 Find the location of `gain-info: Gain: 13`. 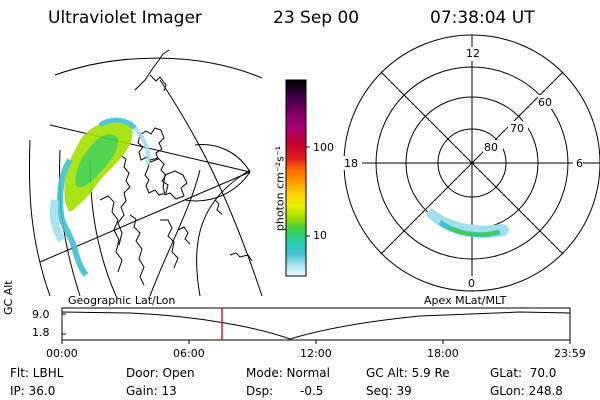

gain-info: Gain: 13 is located at coordinates (151, 391).